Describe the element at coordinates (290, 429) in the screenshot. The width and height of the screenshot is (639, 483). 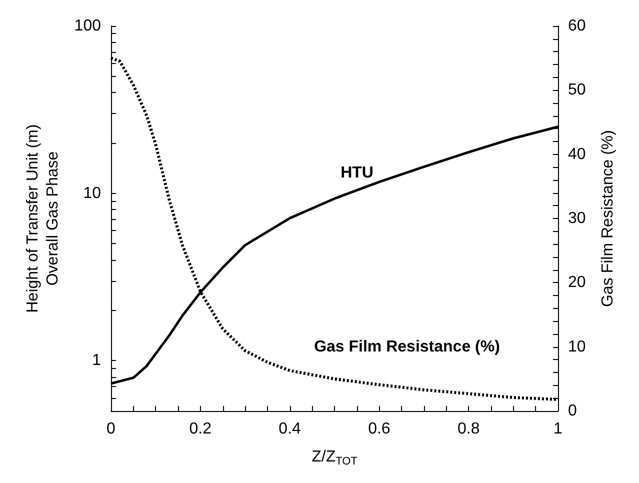
I see `x-tick-label: 0.4` at that location.